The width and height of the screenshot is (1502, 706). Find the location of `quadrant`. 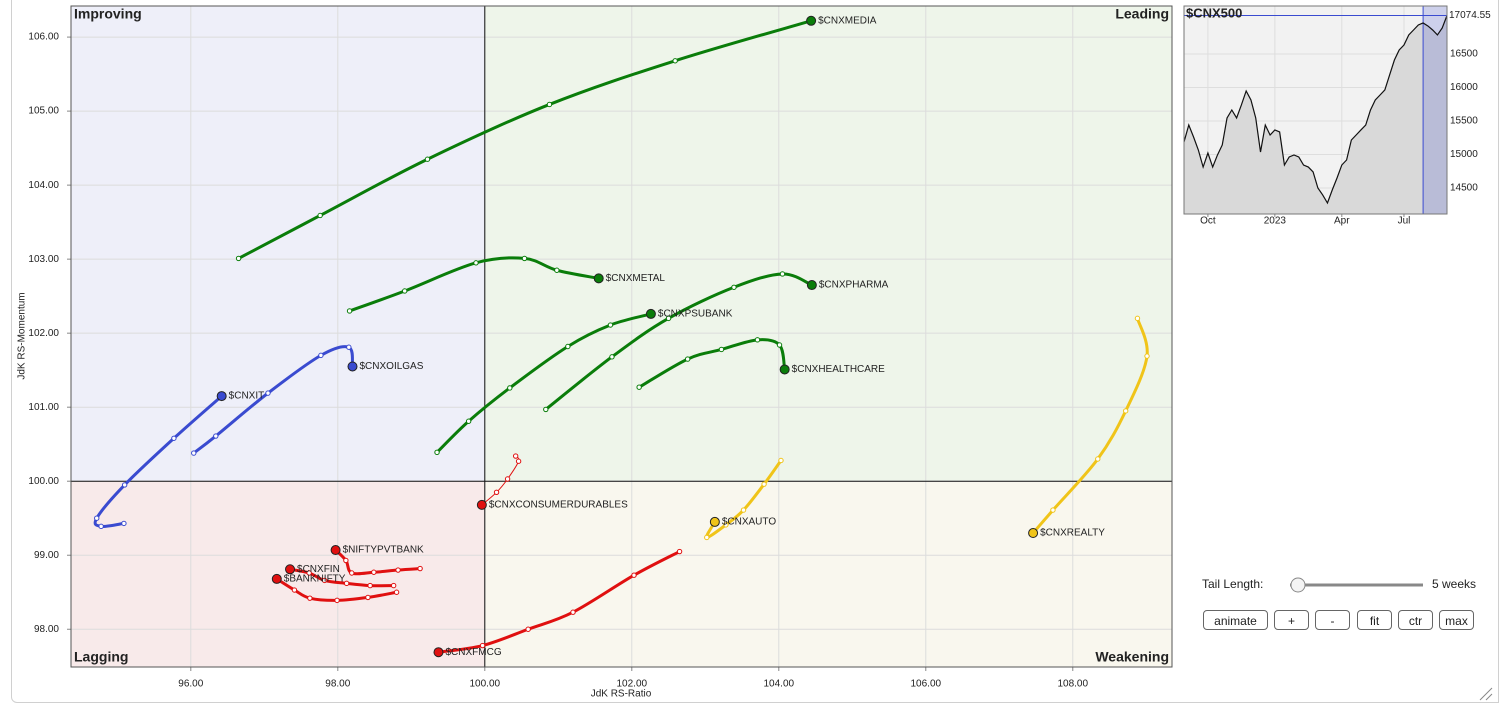

quadrant is located at coordinates (828, 574).